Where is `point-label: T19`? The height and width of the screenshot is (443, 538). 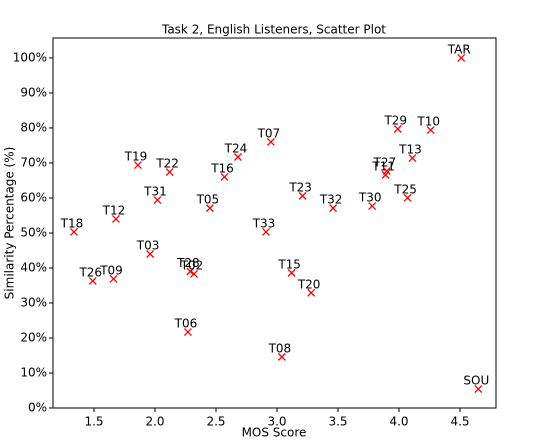
point-label: T19 is located at coordinates (136, 157).